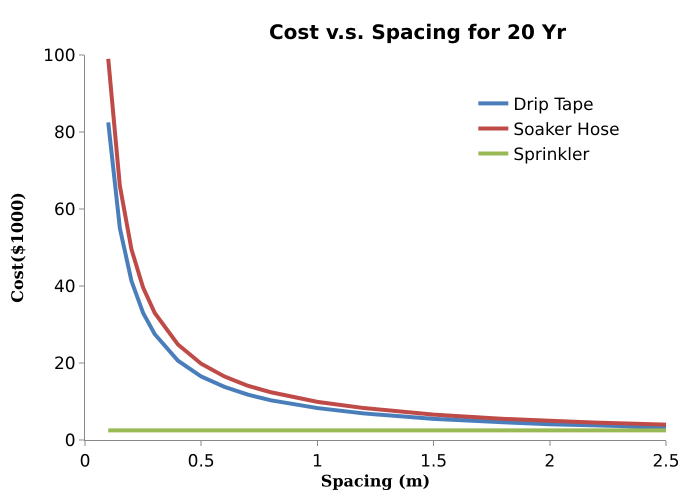  Describe the element at coordinates (70, 440) in the screenshot. I see `y-tick-label: 0` at that location.